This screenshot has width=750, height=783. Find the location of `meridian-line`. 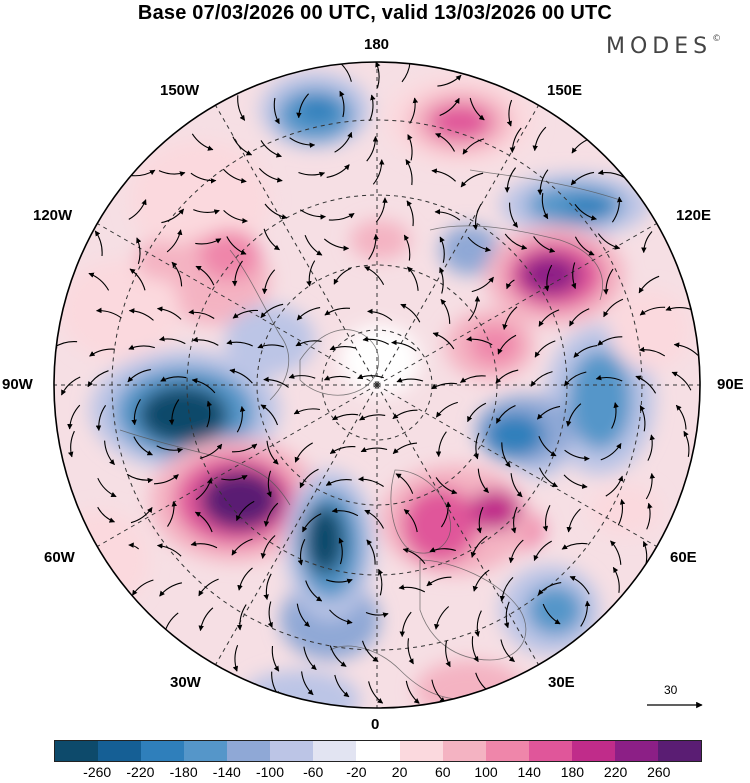

meridian-line is located at coordinates (234, 302).